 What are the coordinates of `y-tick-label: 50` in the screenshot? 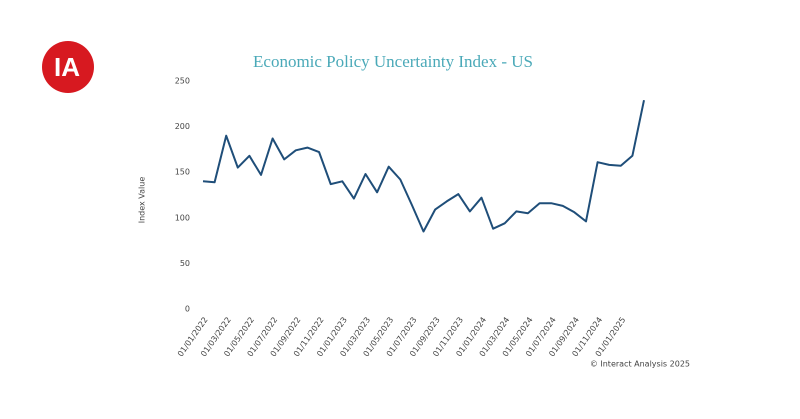 It's located at (185, 263).